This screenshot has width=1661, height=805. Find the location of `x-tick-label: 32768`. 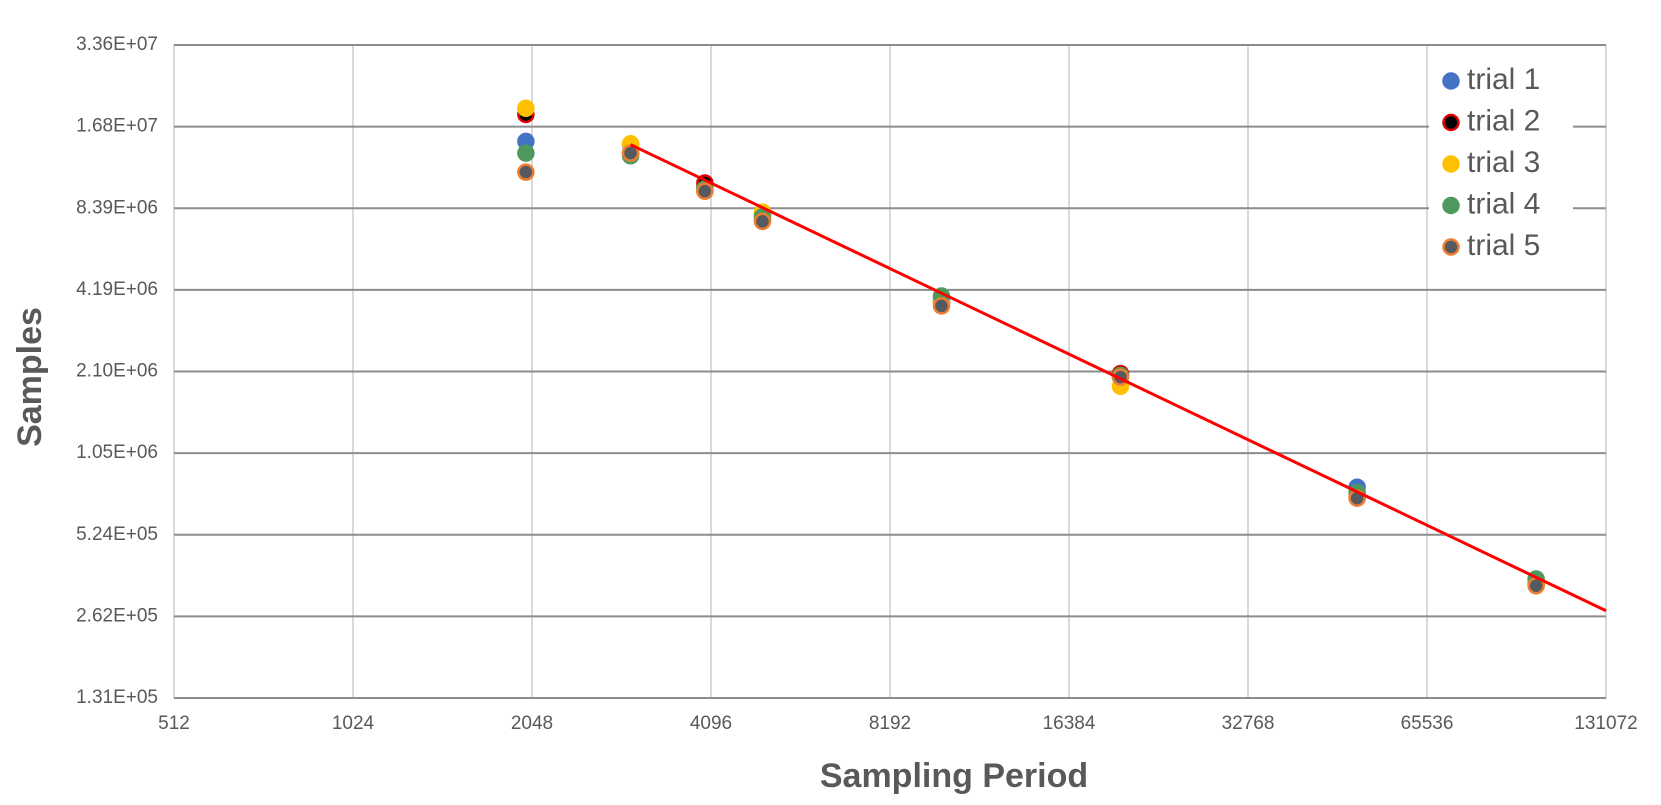

x-tick-label: 32768 is located at coordinates (1248, 723).